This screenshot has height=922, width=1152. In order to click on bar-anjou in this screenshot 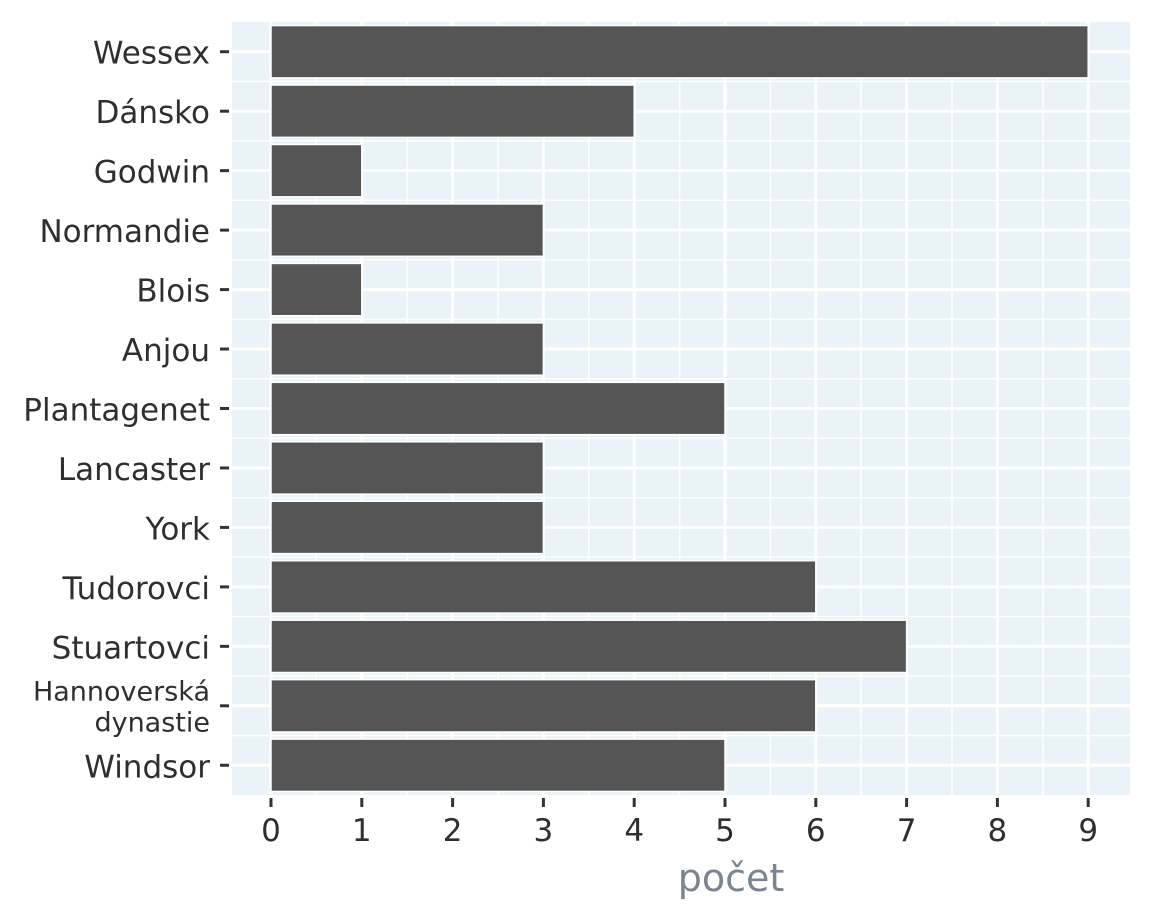, I will do `click(407, 349)`.